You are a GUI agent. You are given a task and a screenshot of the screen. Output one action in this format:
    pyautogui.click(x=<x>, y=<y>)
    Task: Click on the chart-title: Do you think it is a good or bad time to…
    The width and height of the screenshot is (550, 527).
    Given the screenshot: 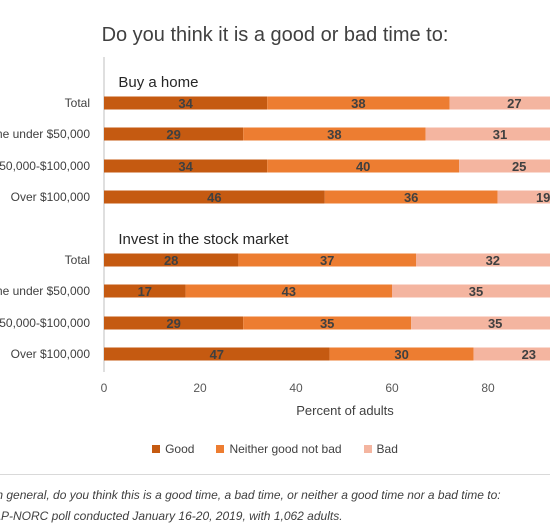 What is the action you would take?
    pyautogui.click(x=275, y=35)
    